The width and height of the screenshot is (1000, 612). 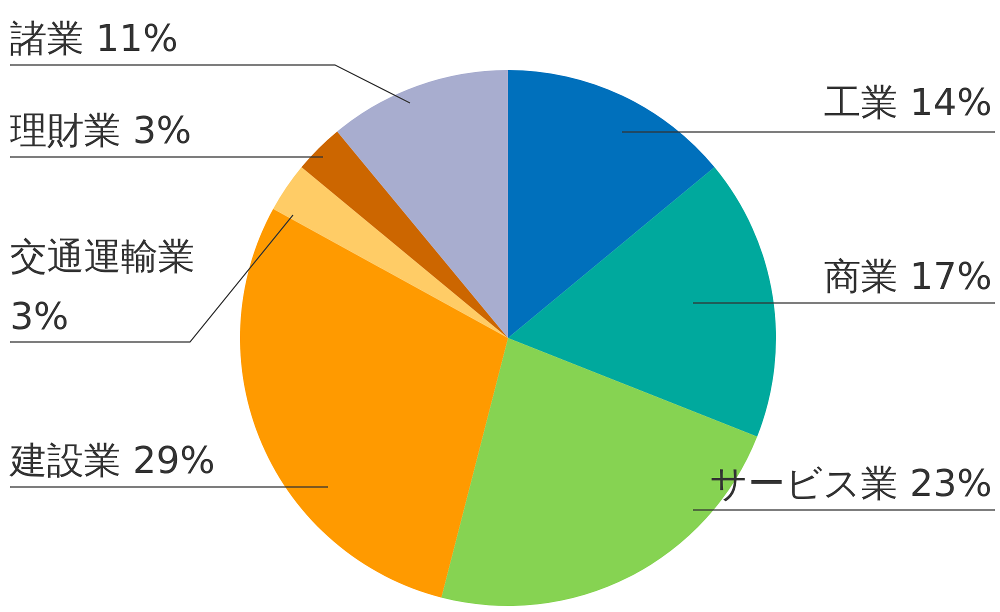 I want to click on slice-label: 交通運輸業, so click(x=102, y=256).